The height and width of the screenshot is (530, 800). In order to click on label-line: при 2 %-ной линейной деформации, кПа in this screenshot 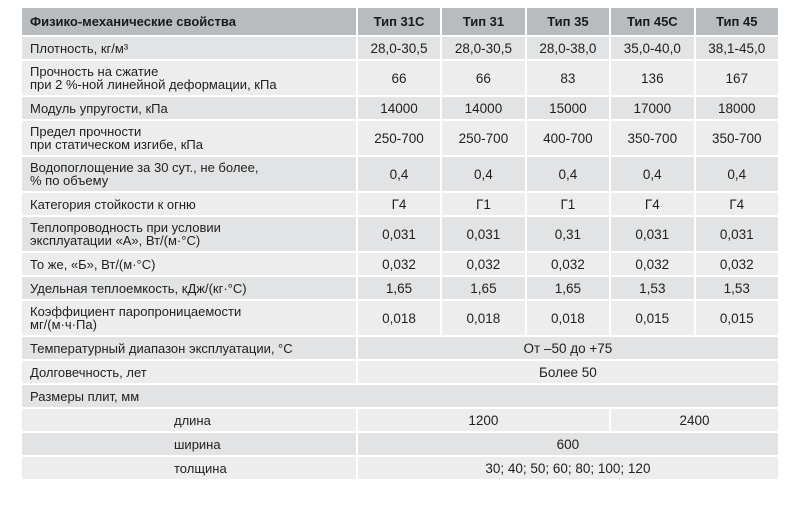, I will do `click(153, 84)`.